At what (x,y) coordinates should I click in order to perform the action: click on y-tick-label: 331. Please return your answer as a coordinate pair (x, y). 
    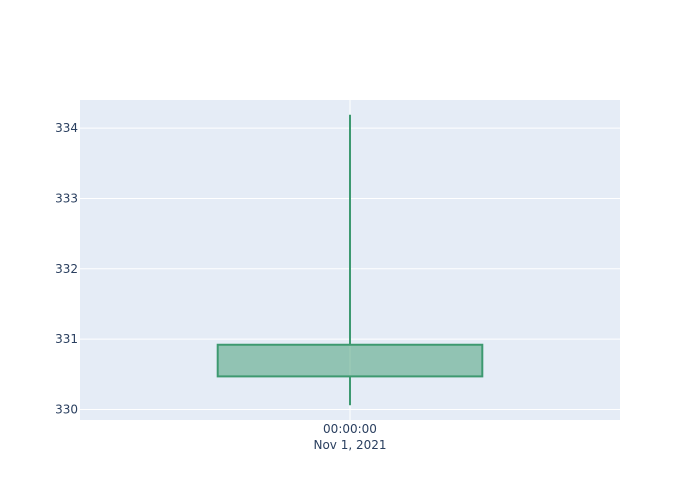
    Looking at the image, I should click on (66, 339).